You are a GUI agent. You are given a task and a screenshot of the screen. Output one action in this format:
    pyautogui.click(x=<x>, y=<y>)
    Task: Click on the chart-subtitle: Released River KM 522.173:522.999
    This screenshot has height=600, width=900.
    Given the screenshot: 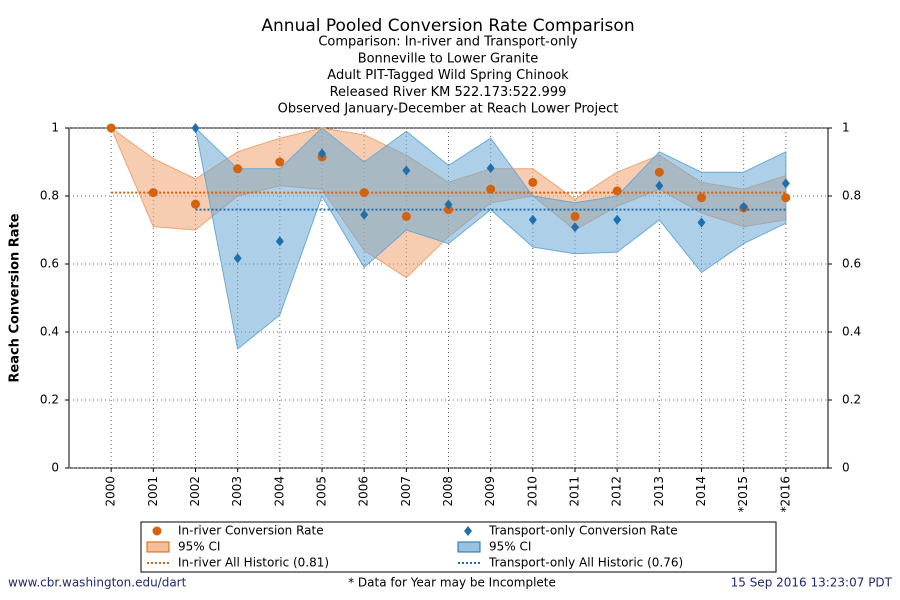 What is the action you would take?
    pyautogui.click(x=448, y=92)
    